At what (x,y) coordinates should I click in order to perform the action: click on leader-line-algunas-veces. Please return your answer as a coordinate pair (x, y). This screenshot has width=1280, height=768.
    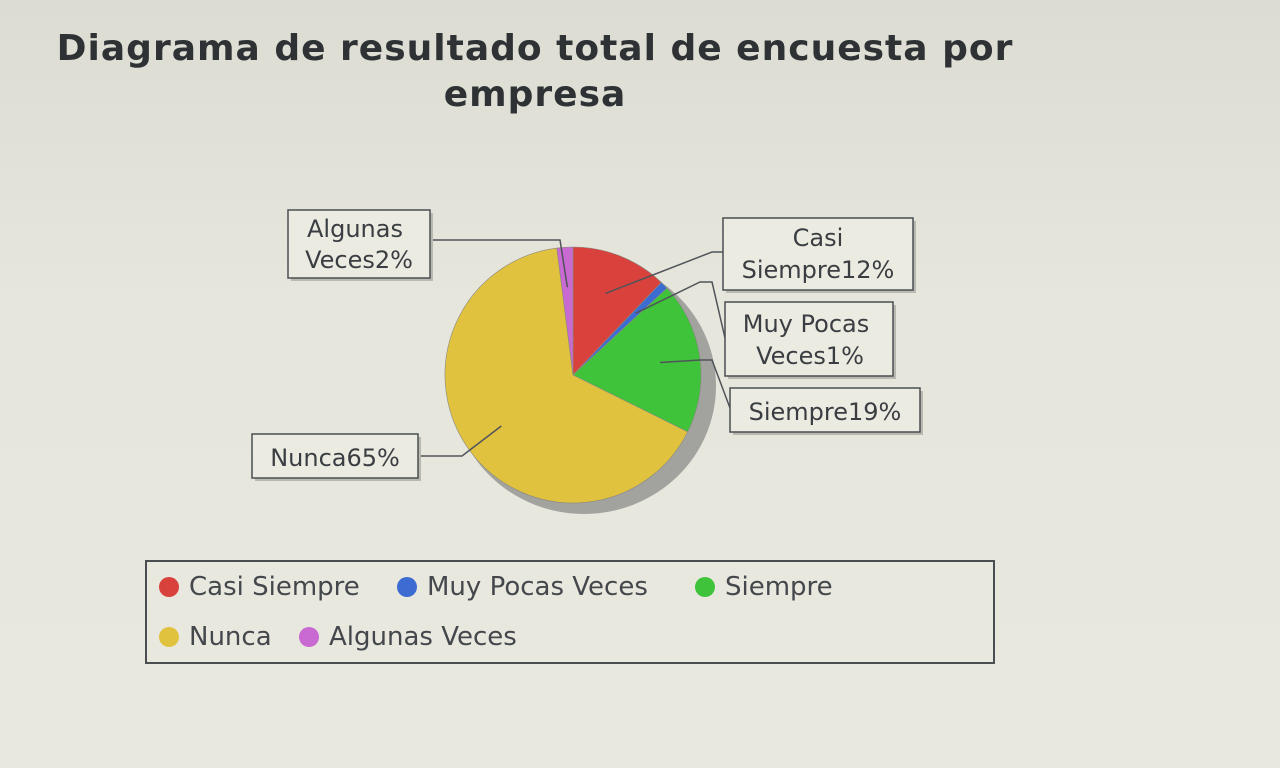
    Looking at the image, I should click on (499, 263).